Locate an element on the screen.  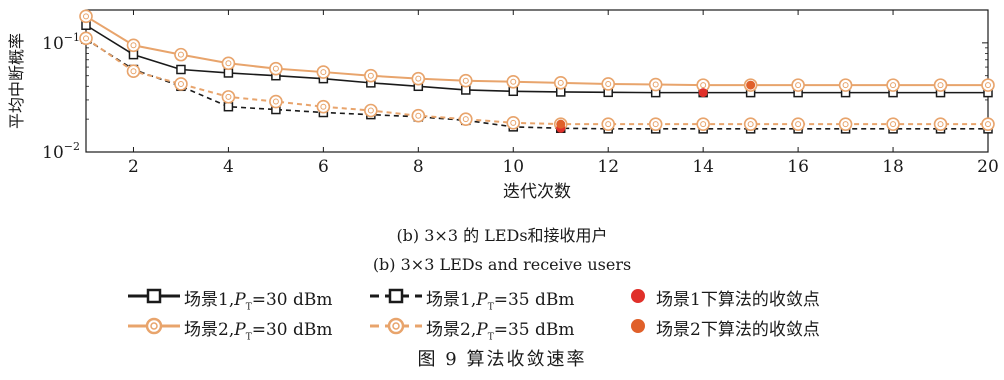
legend-label-s2-35: 场景2,PT=35 dBm is located at coordinates (500, 331).